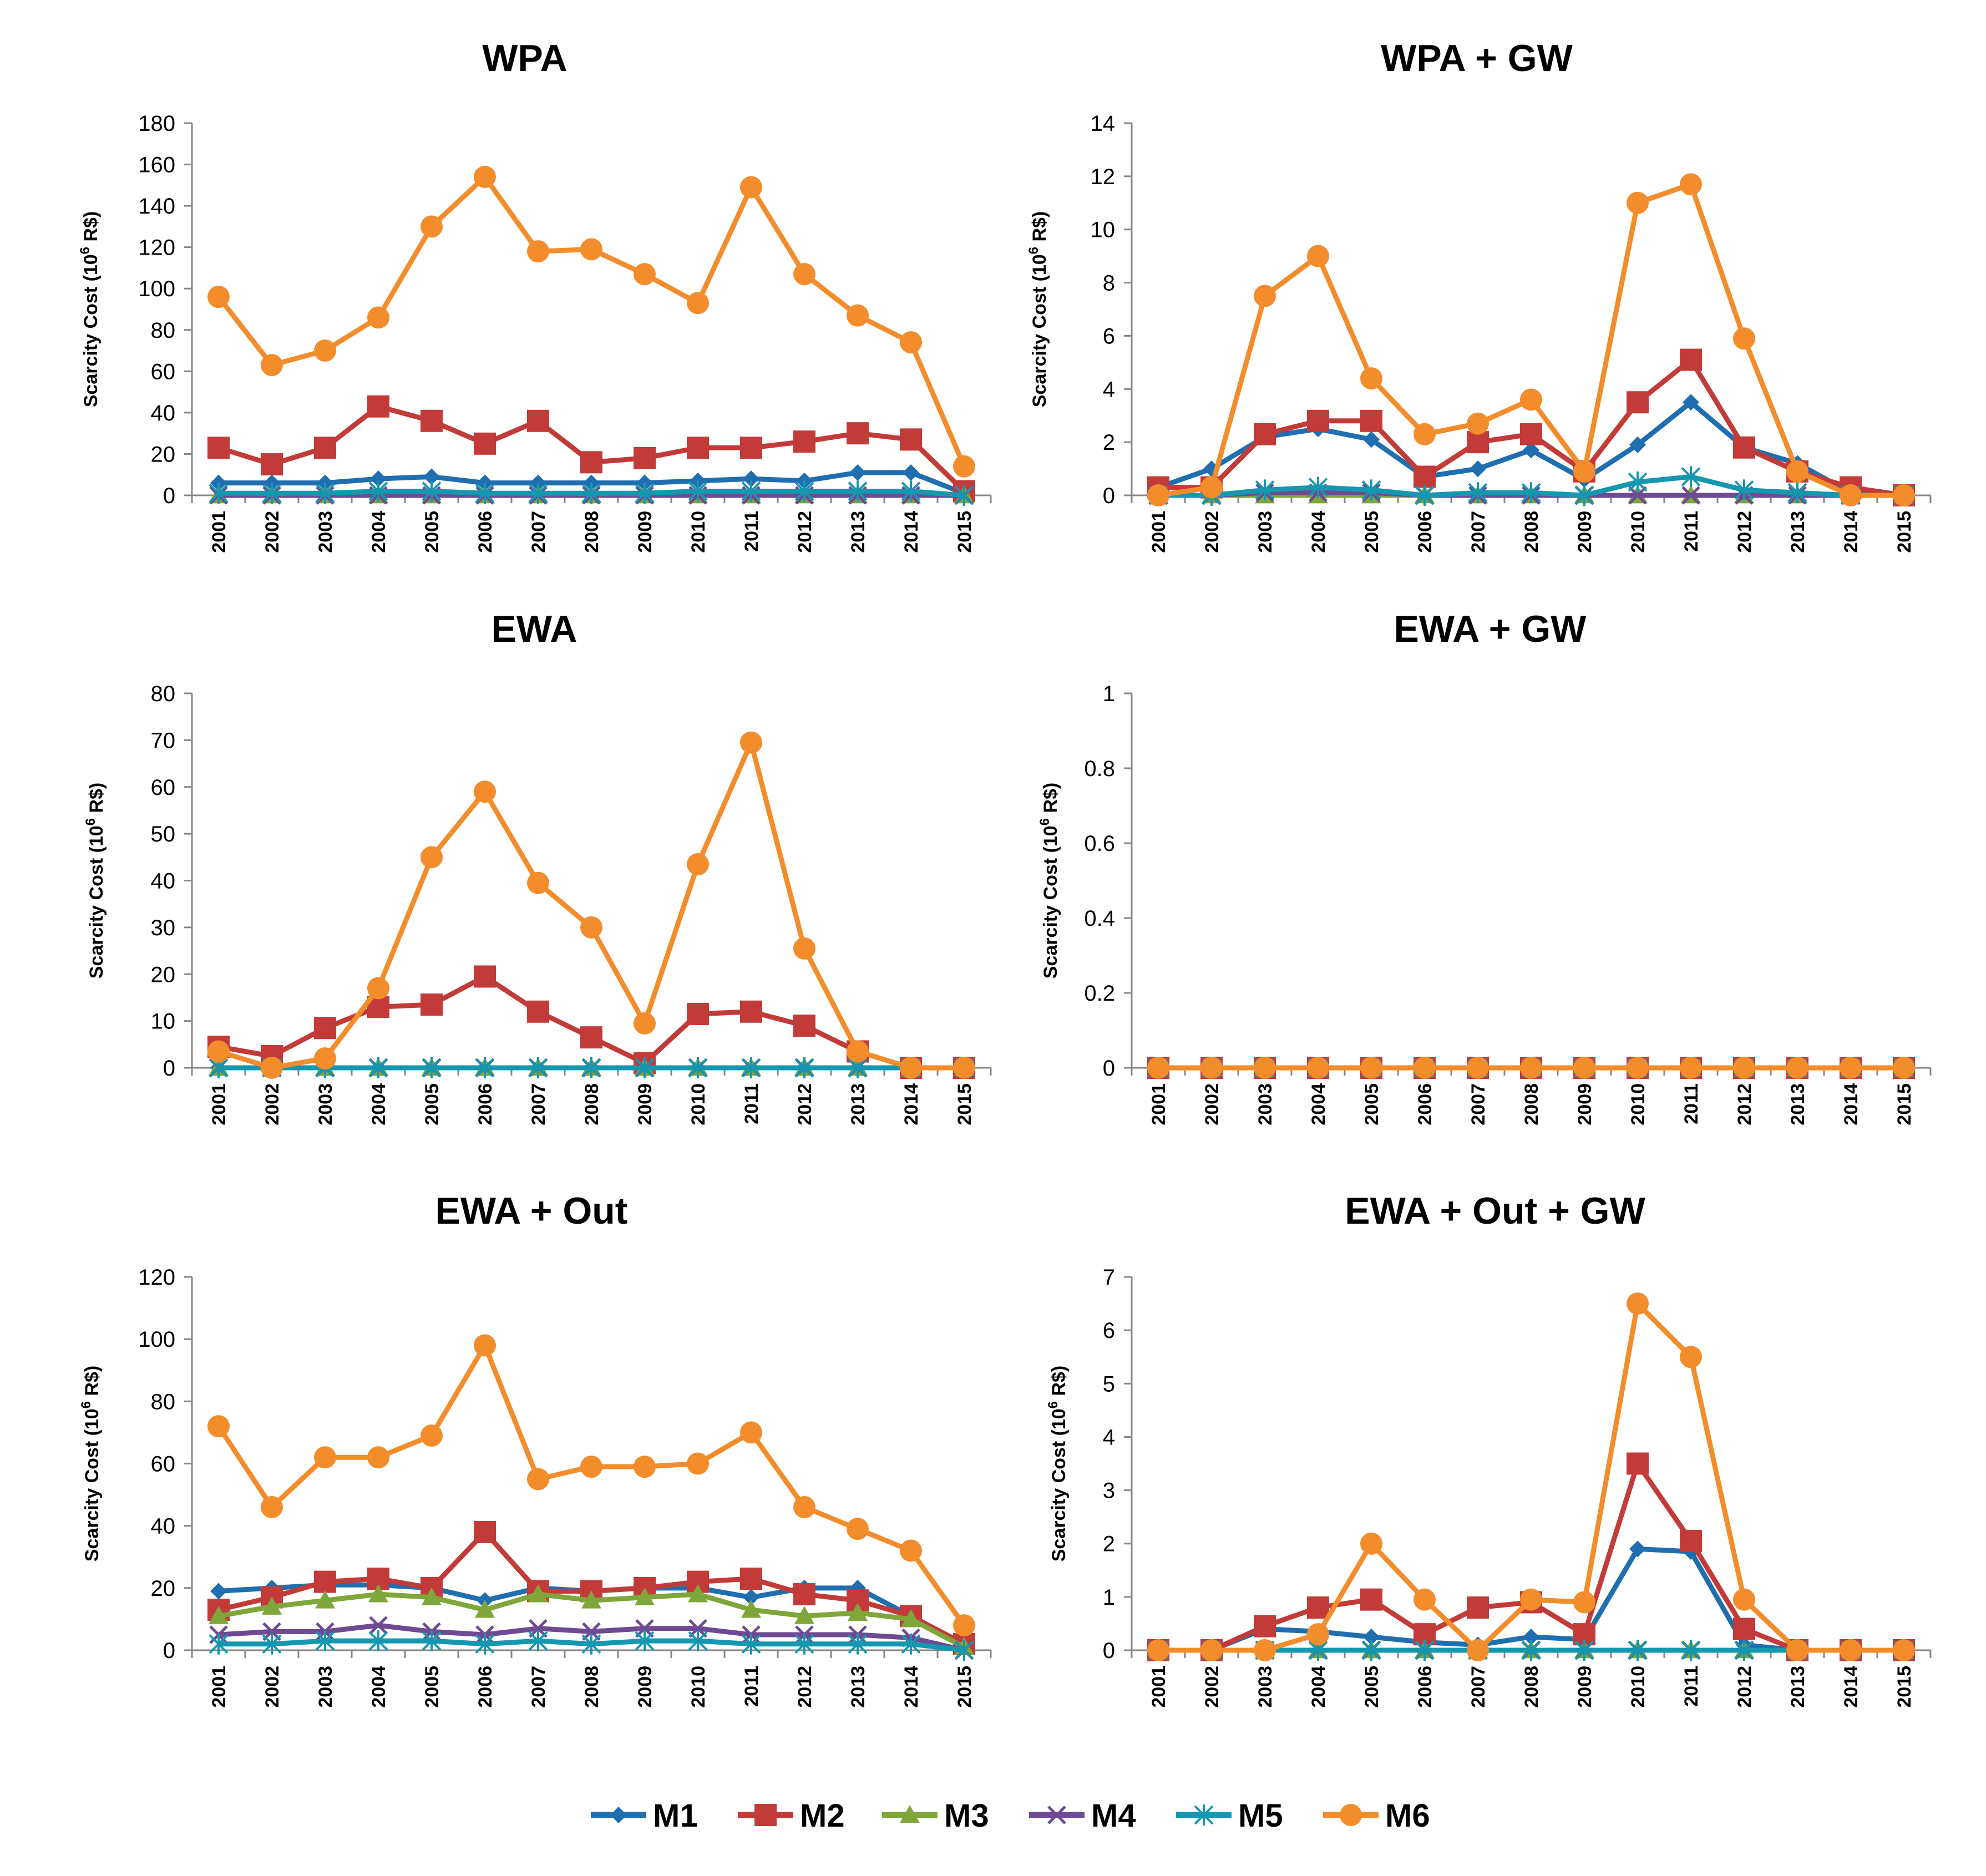  Describe the element at coordinates (1109, 390) in the screenshot. I see `y-tick-label: 4` at that location.